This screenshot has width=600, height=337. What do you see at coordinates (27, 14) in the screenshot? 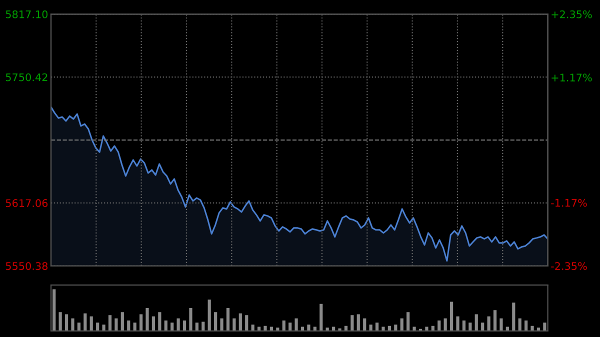
I see `y-tick-label: 5817.10` at bounding box center [27, 14].